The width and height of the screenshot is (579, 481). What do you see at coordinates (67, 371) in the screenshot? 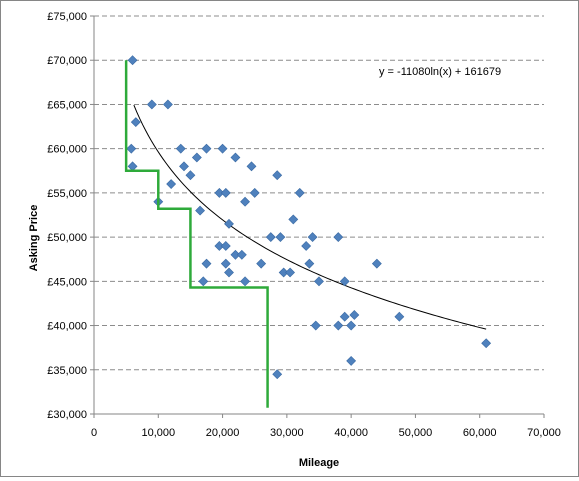
I see `y-tick-label: £35,000` at bounding box center [67, 371].